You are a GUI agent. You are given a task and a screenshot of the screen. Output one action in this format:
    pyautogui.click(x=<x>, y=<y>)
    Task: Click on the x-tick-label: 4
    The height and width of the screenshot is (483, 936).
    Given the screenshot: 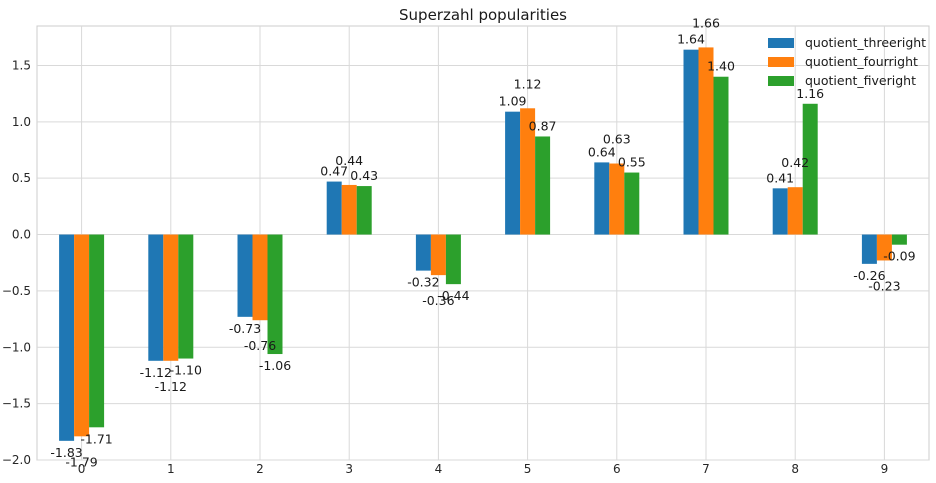 What is the action you would take?
    pyautogui.click(x=439, y=469)
    